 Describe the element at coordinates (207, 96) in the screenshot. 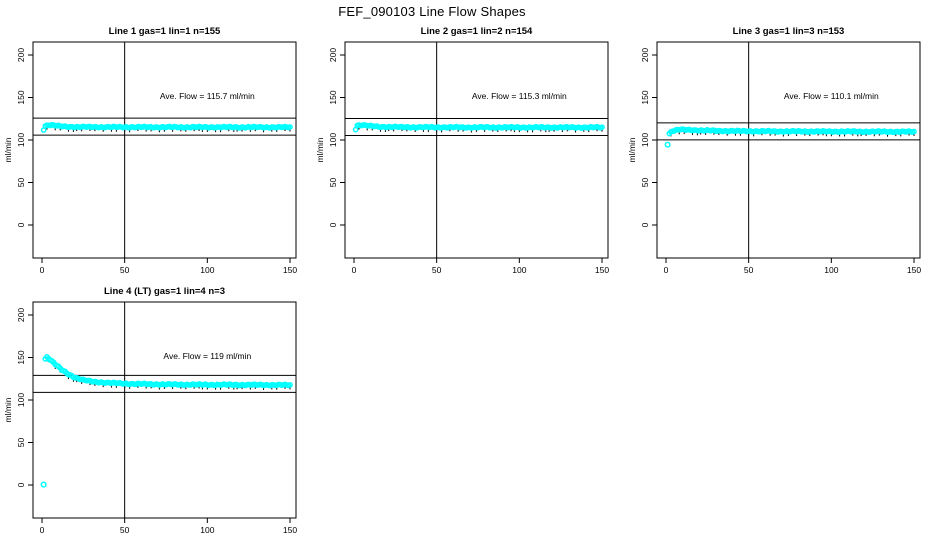

I see `ave-flow-annotation: Ave. Flow = 115.7 ml/min` at that location.